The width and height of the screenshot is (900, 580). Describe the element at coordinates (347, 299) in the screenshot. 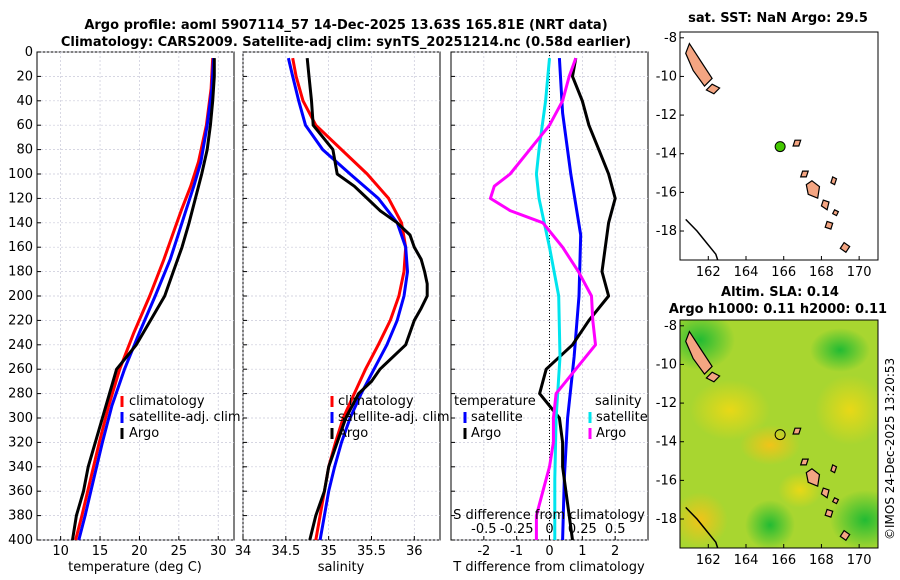

I see `series-line-satellite-adj-clim` at that location.